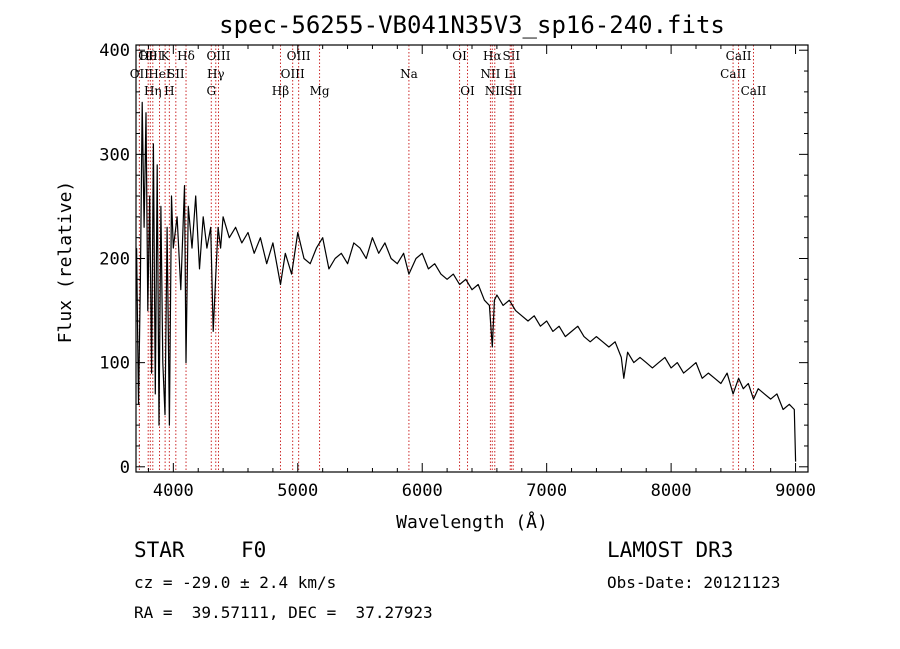 The width and height of the screenshot is (900, 649). What do you see at coordinates (65, 262) in the screenshot?
I see `y-axis-label: Flux (relative)` at bounding box center [65, 262].